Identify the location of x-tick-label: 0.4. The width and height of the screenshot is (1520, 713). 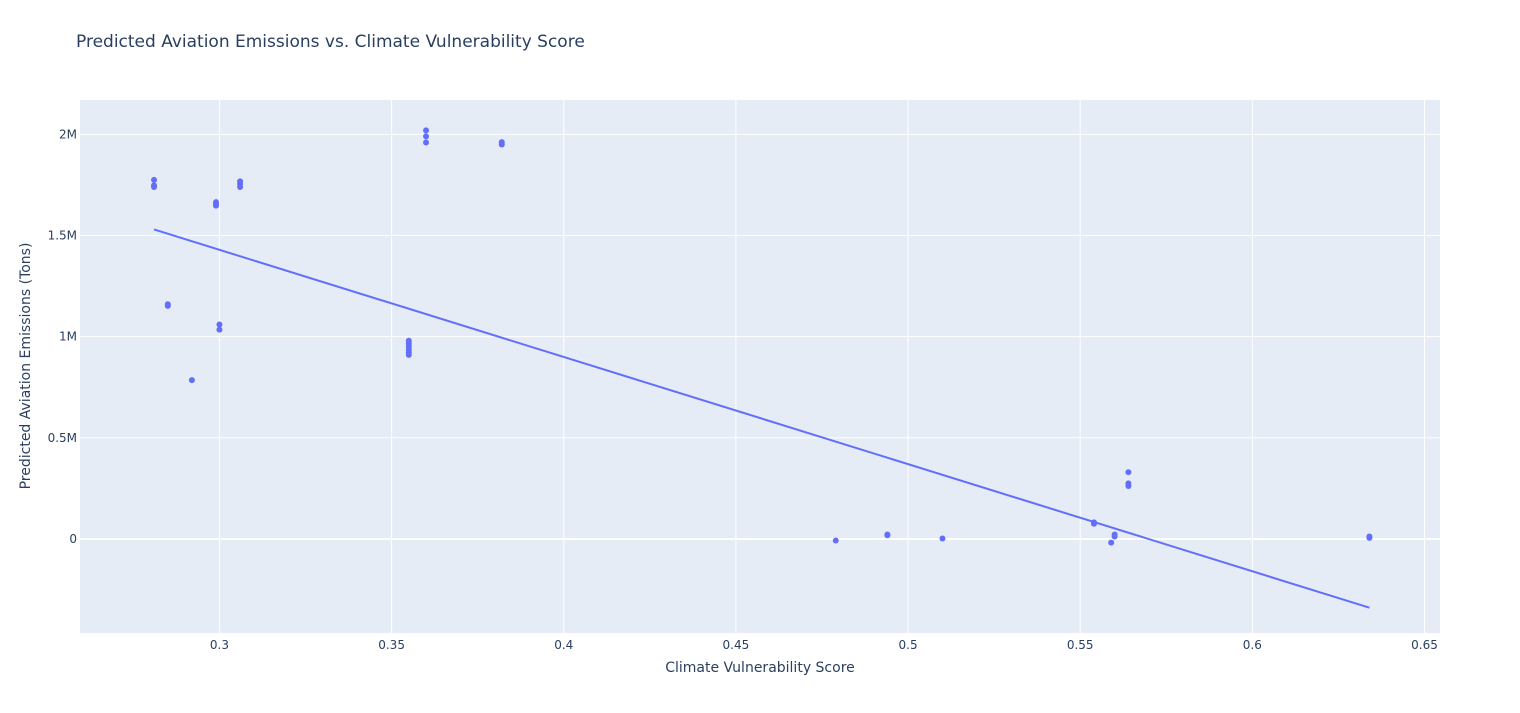
(563, 645).